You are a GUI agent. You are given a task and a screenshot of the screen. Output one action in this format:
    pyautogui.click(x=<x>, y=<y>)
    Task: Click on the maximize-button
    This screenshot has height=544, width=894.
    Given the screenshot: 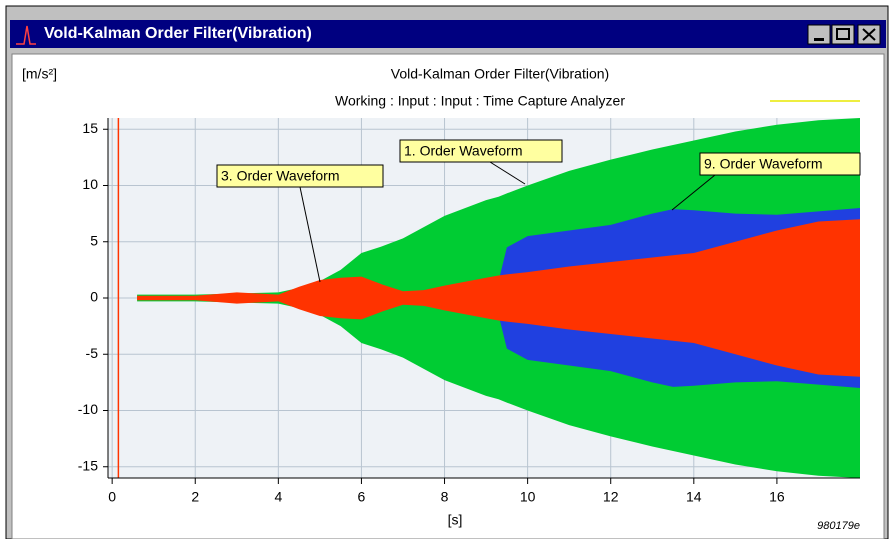 What is the action you would take?
    pyautogui.click(x=843, y=34)
    